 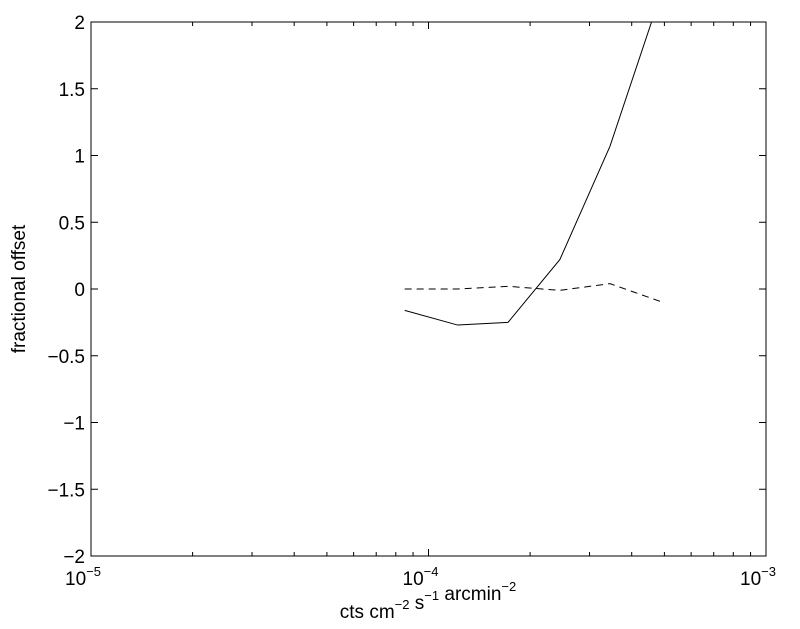 I want to click on x-tick-label-exponent: −5, so click(x=93, y=571).